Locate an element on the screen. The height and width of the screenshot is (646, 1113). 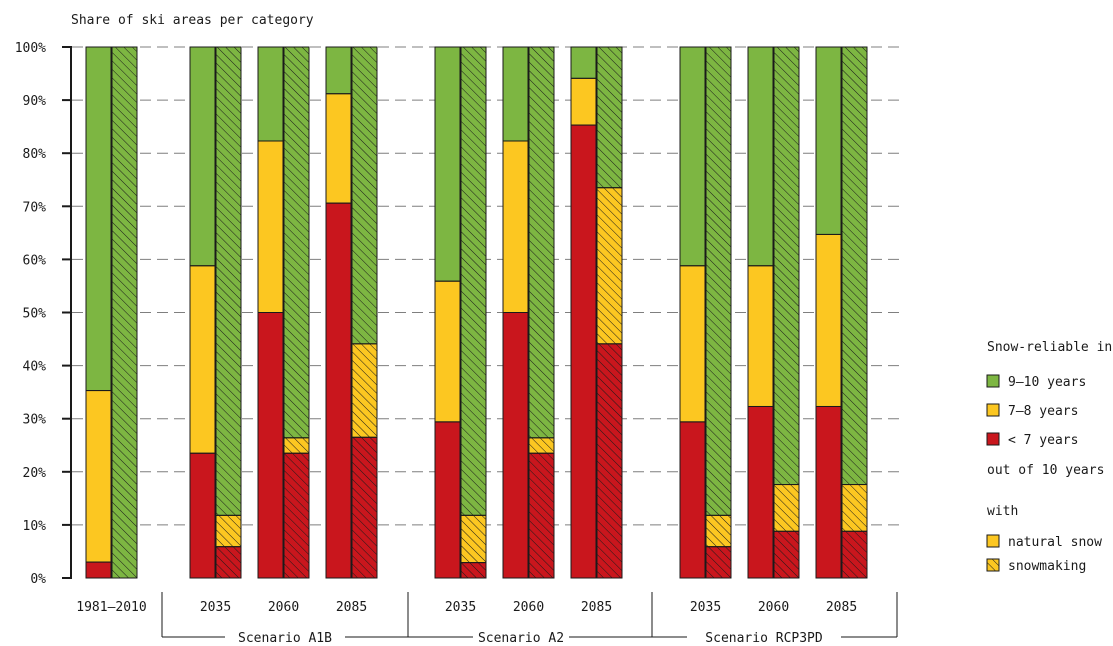
y-tick-label: 20% is located at coordinates (35, 473).